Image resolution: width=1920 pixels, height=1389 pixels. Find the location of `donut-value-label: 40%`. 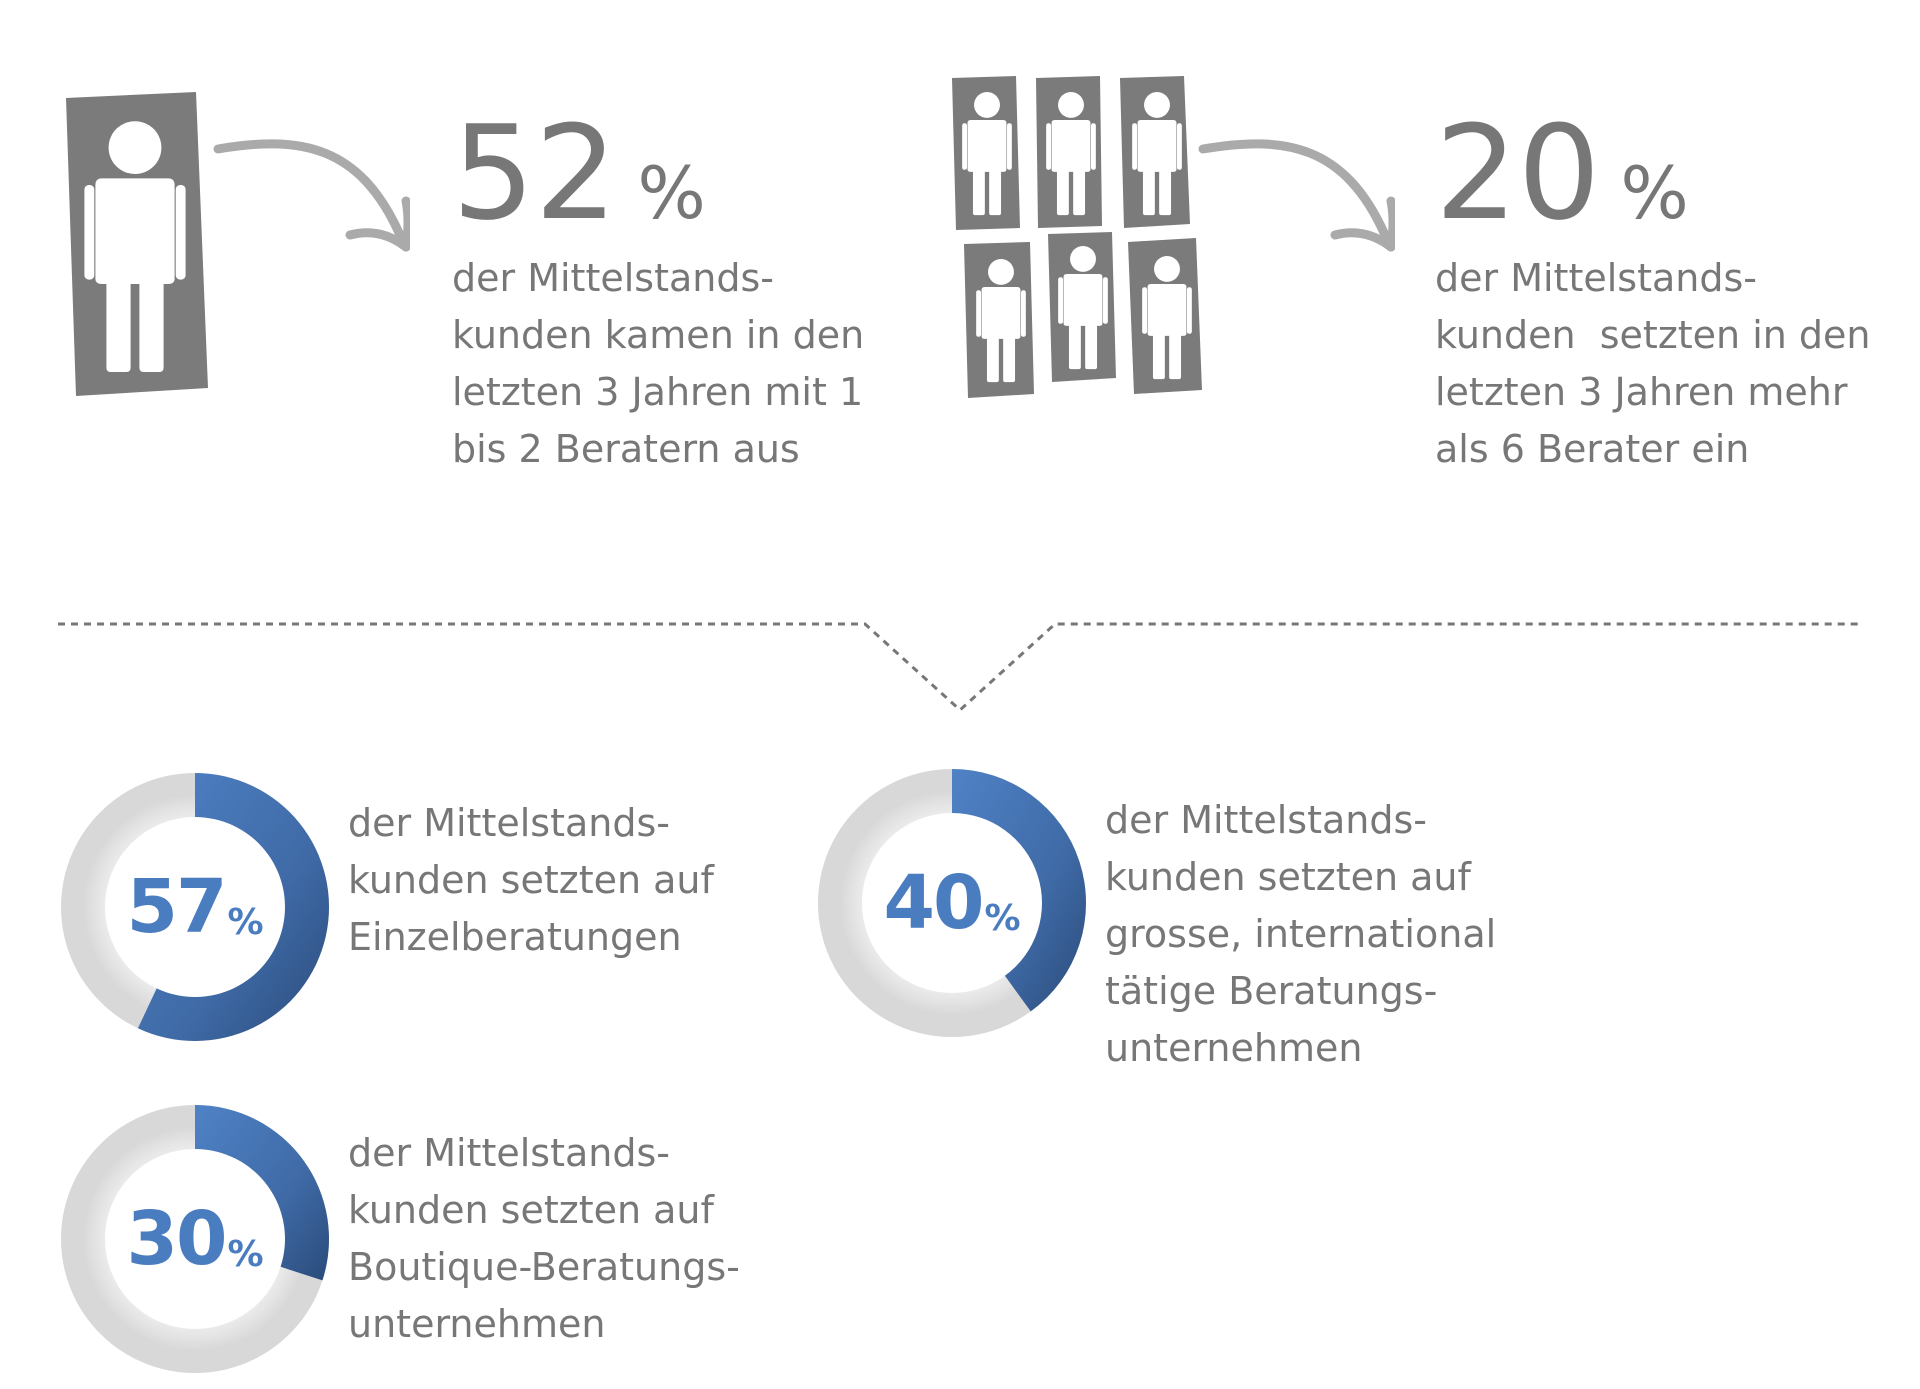

donut-value-label: 40% is located at coordinates (952, 903).